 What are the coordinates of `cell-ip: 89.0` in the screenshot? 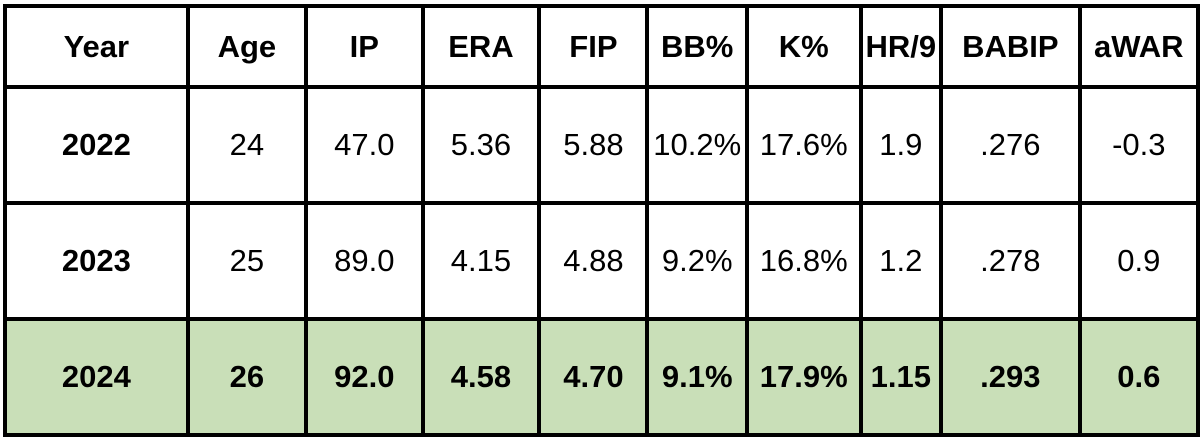 It's located at (364, 261).